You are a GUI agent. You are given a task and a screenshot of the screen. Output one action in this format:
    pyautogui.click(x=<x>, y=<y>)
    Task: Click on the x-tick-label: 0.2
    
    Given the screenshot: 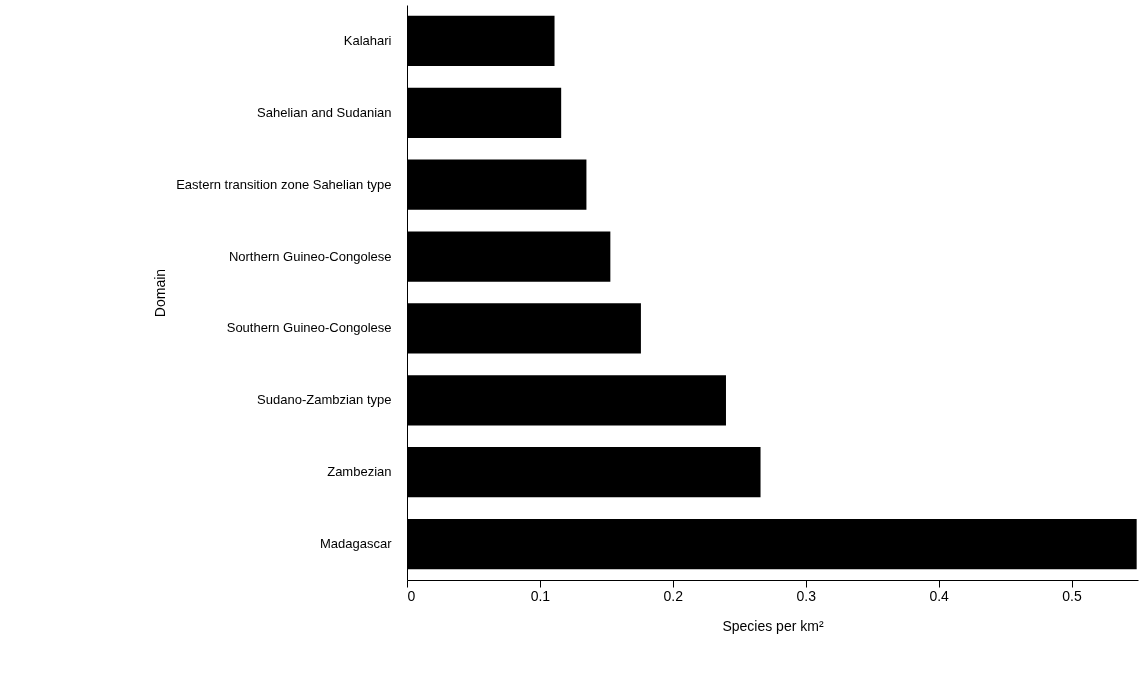 What is the action you would take?
    pyautogui.click(x=673, y=595)
    